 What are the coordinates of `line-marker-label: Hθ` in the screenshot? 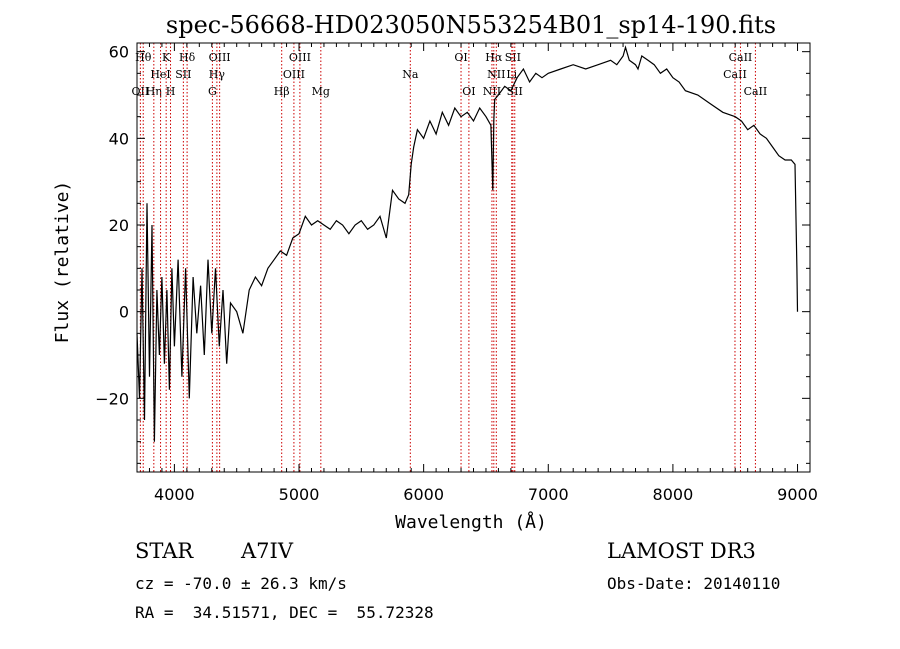 It's located at (143, 57).